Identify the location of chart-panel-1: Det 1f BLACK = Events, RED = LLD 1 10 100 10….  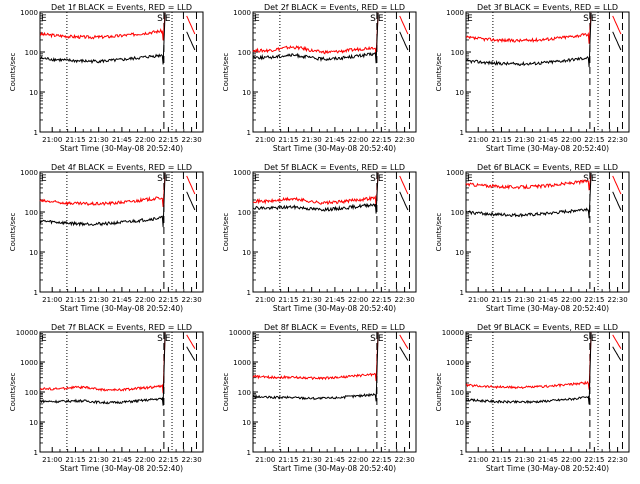
(106, 78).